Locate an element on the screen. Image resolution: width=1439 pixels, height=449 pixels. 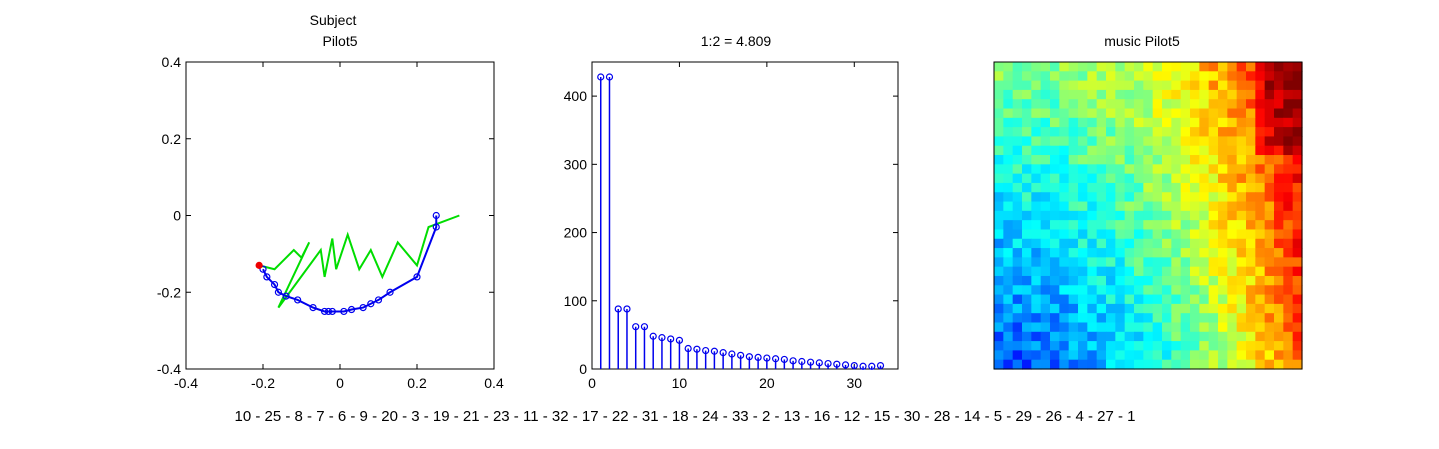
y-tick-label: -0.2 is located at coordinates (169, 292).